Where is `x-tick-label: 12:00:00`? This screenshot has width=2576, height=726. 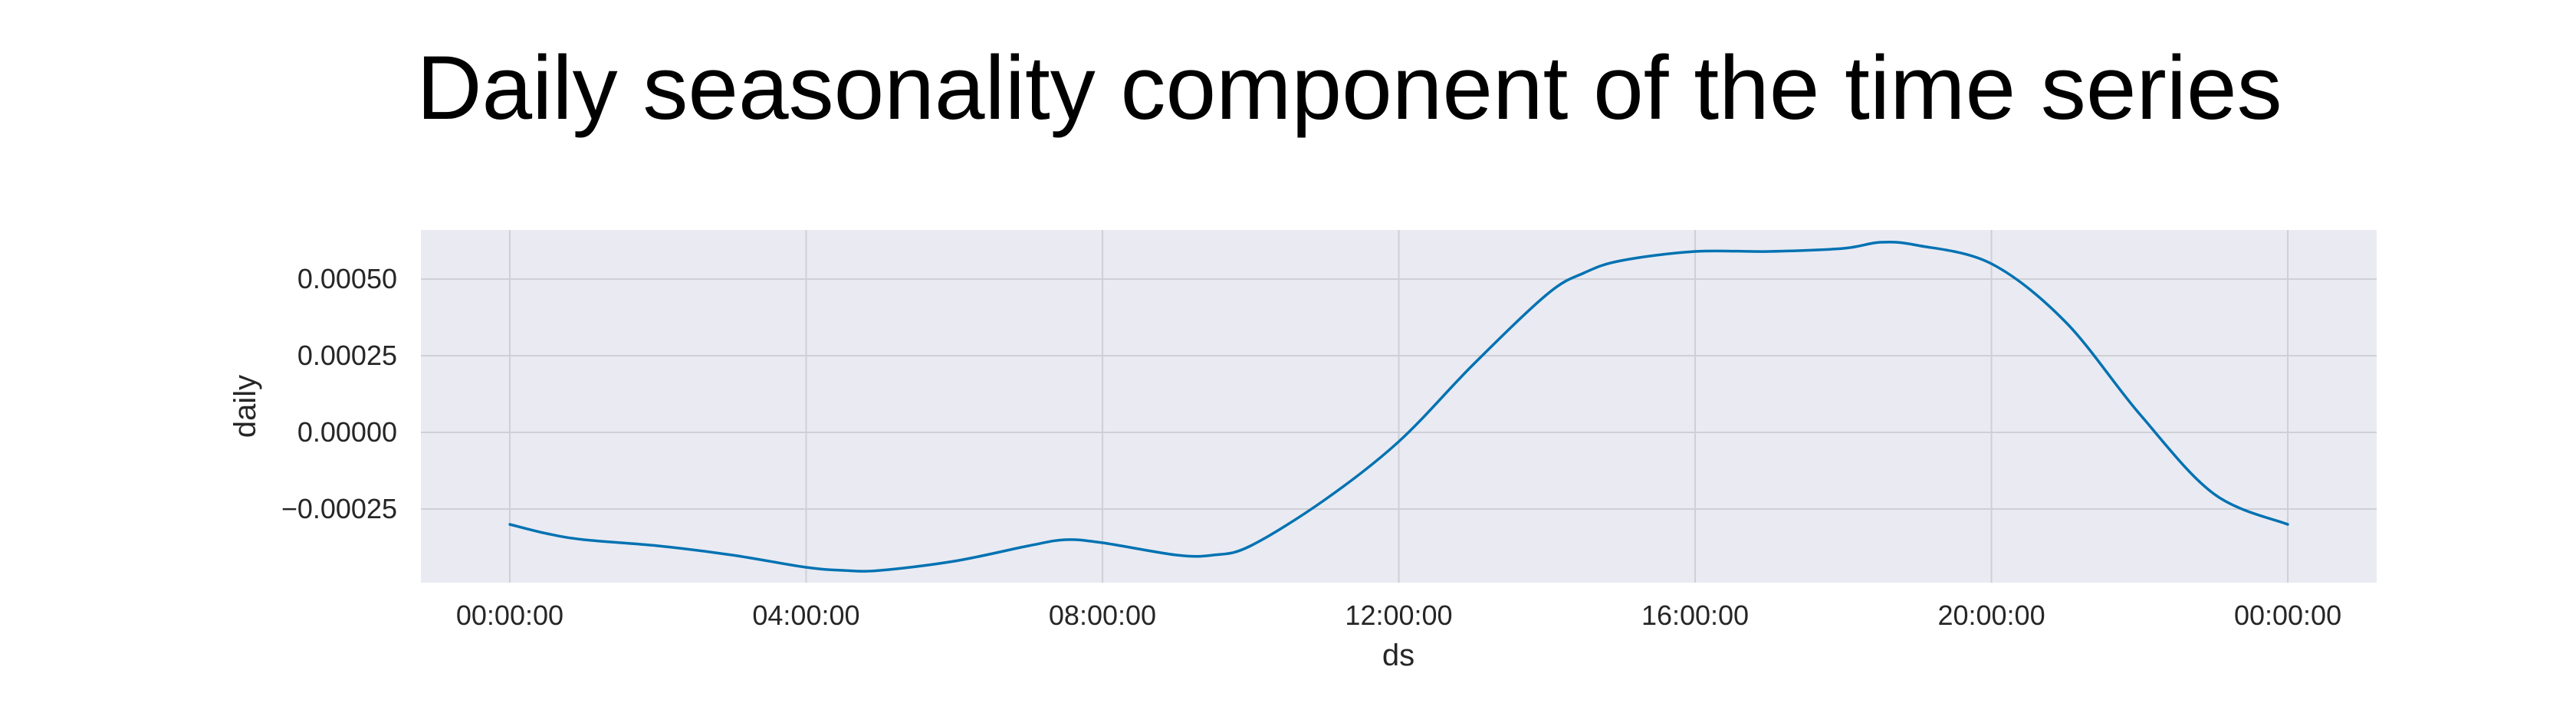
x-tick-label: 12:00:00 is located at coordinates (1399, 615).